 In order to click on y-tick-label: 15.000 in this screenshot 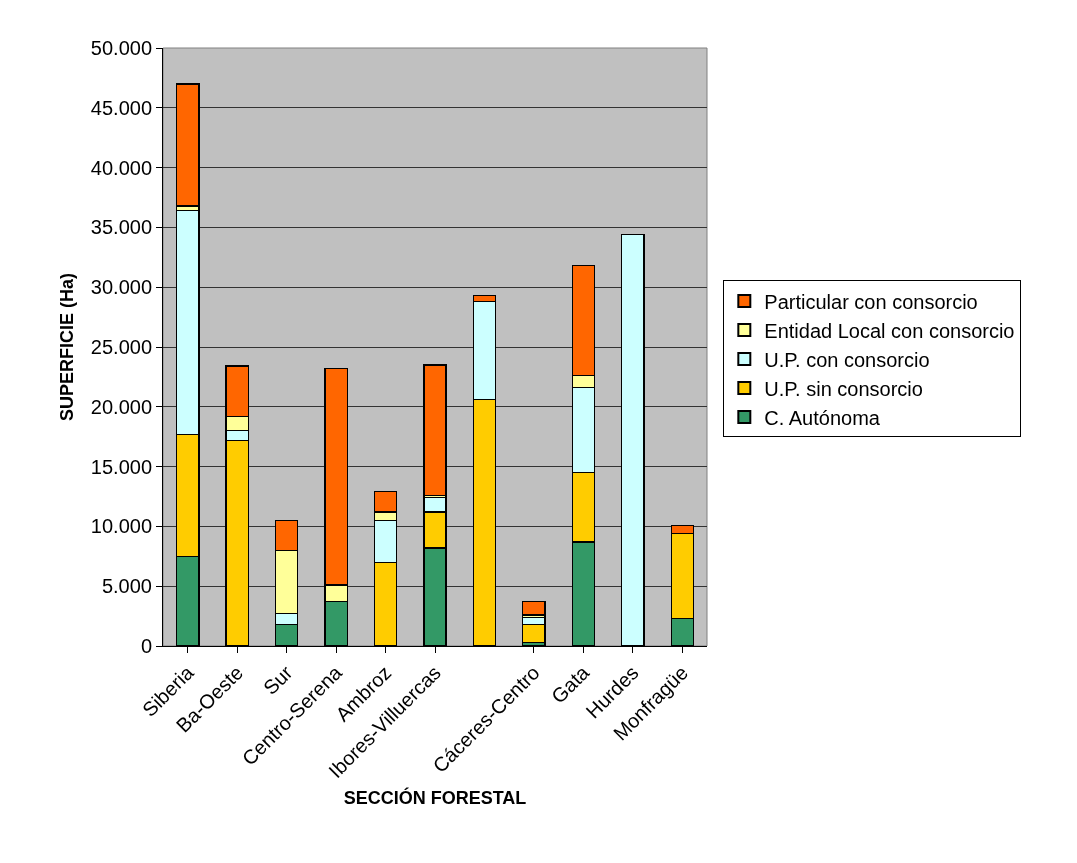, I will do `click(121, 466)`.